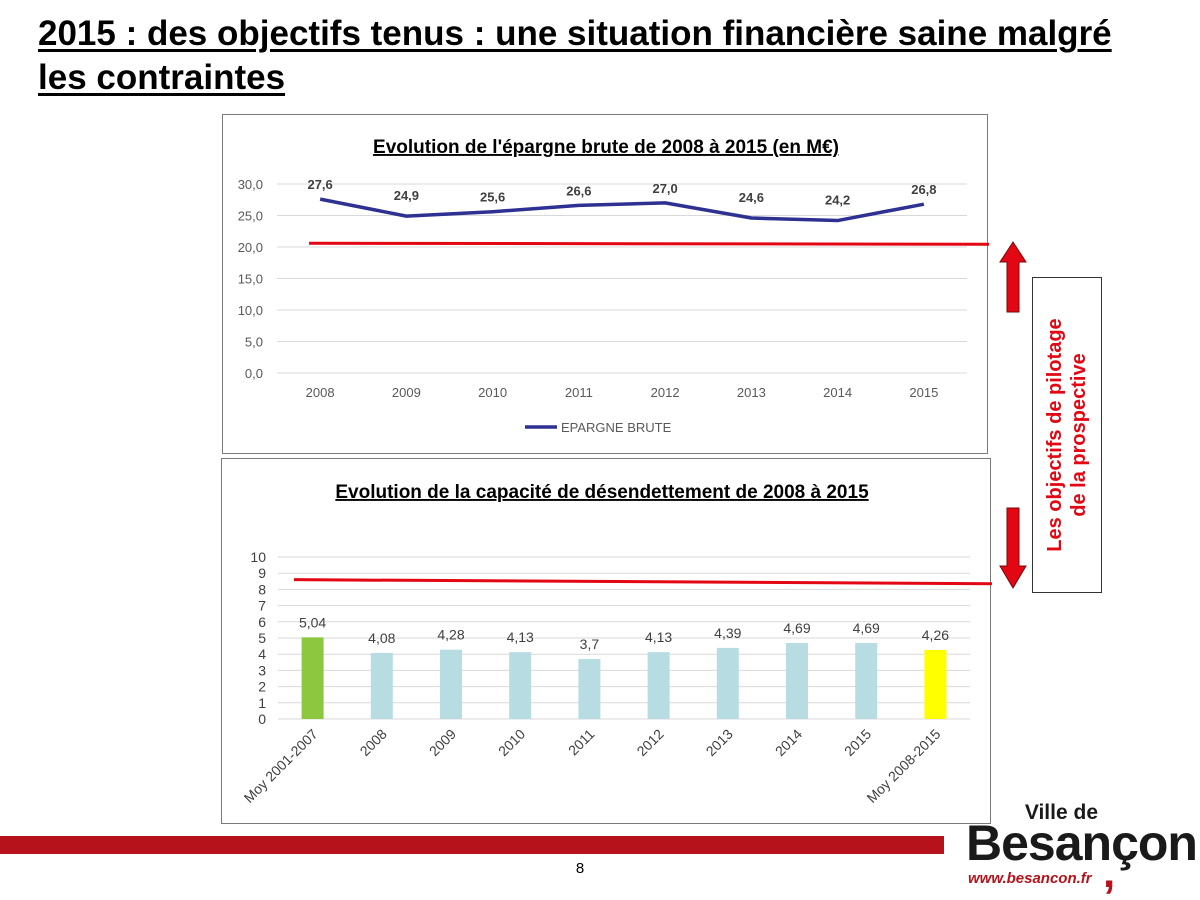 The height and width of the screenshot is (900, 1200). Describe the element at coordinates (751, 197) in the screenshot. I see `data-label: 24,6` at that location.